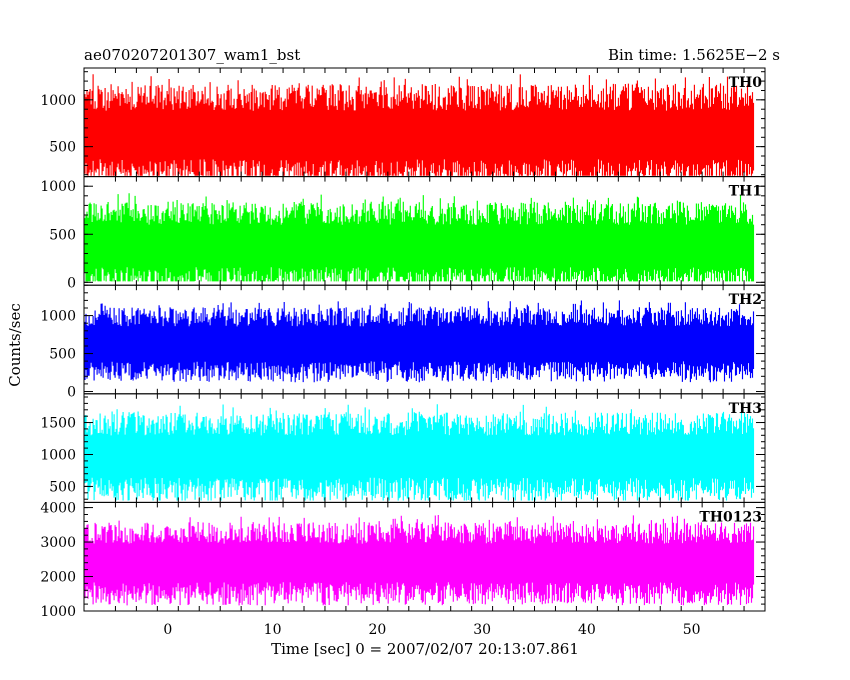 The image size is (850, 680). I want to click on x-tick-label: 10, so click(273, 630).